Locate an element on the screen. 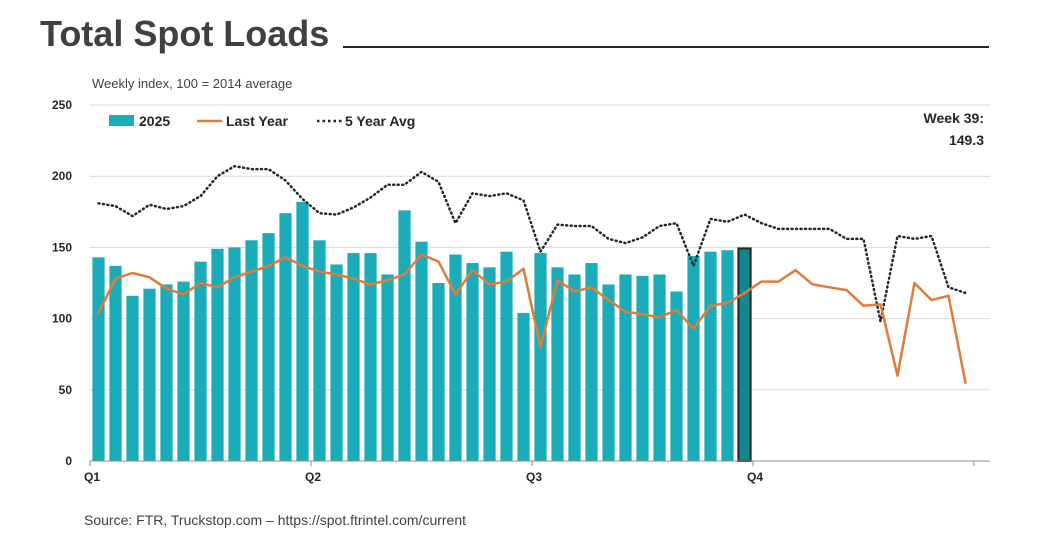 The width and height of the screenshot is (1050, 545). legend-label-2025: 2025 is located at coordinates (154, 121).